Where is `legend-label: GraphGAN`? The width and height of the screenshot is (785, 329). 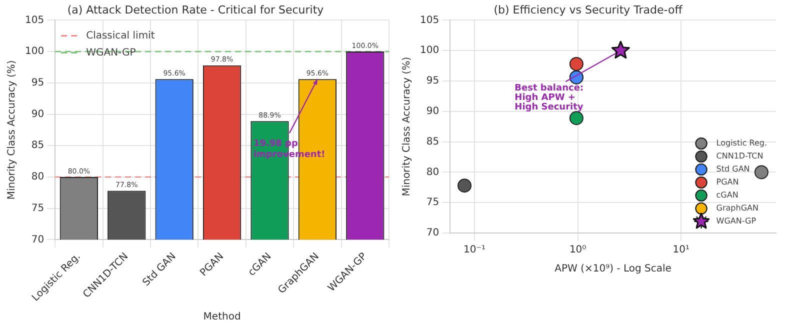
legend-label: GraphGAN is located at coordinates (737, 208).